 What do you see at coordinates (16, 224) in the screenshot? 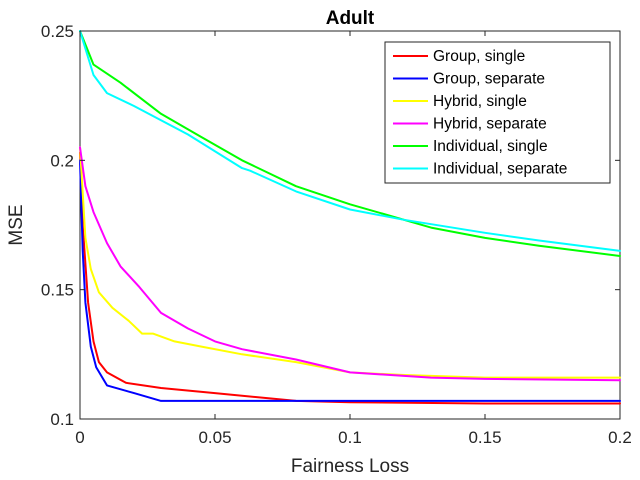
I see `y-axis-label: MSE` at bounding box center [16, 224].